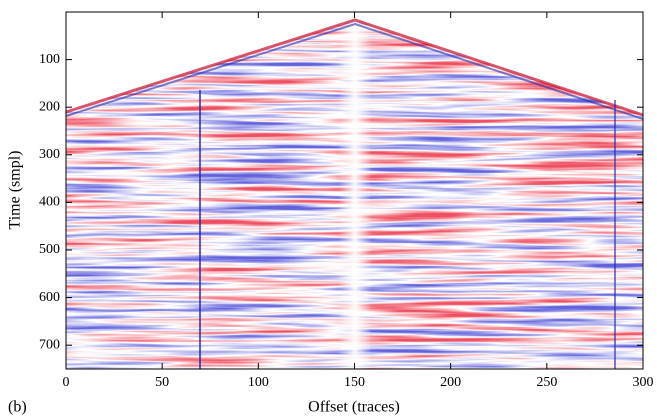 The width and height of the screenshot is (657, 418). I want to click on x-tick-label: 100, so click(258, 382).